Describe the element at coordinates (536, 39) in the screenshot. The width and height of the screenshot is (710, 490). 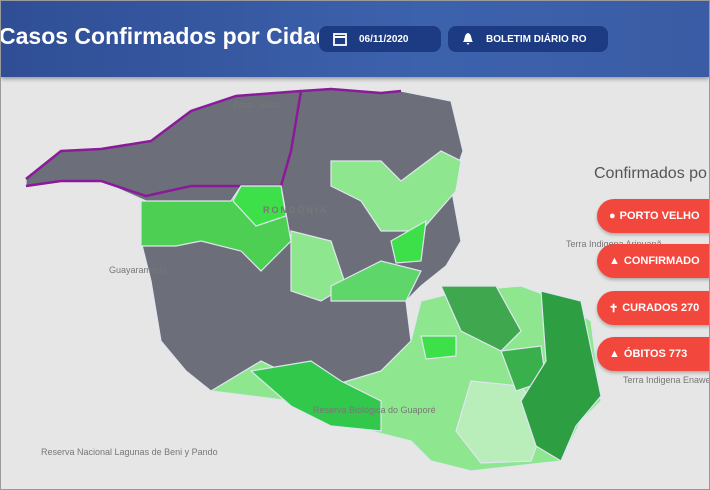
I see `bulletin-text: BOLETIM DIÁRIO RO` at that location.